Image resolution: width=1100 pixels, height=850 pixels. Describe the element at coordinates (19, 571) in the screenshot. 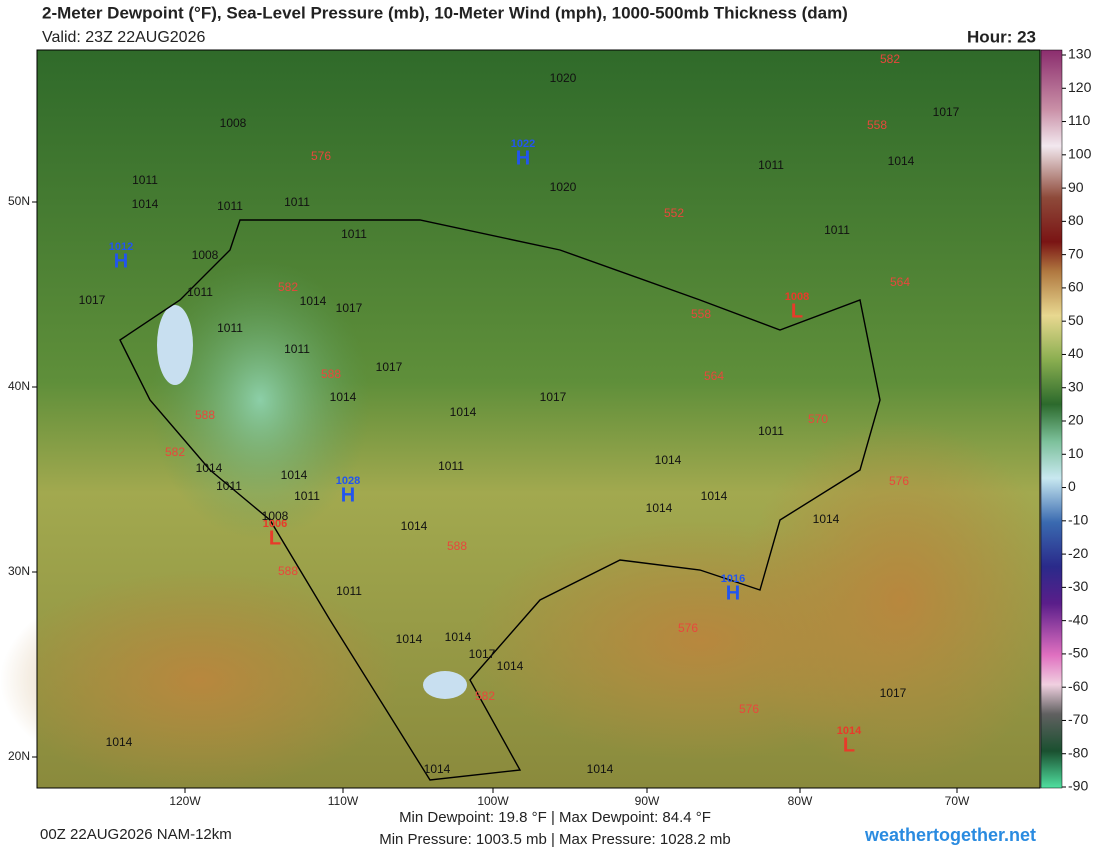

I see `lat-label: 30N` at that location.